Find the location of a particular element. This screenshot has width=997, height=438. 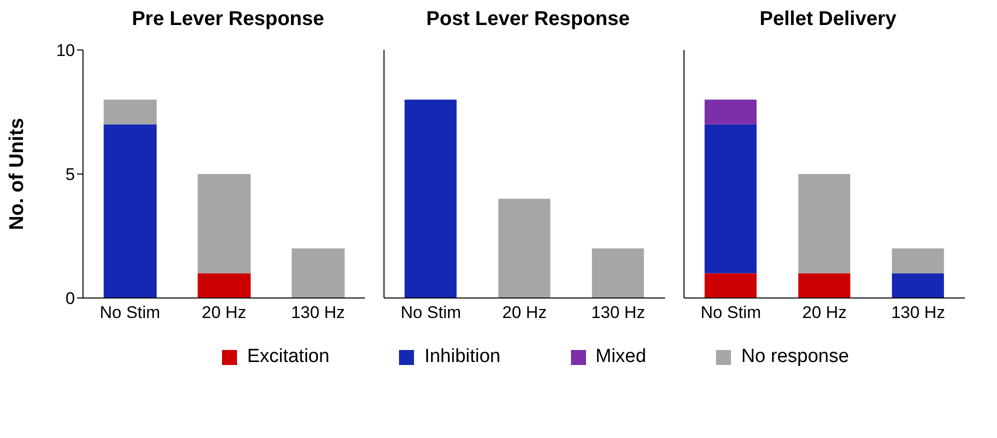

legend-label: Excitation is located at coordinates (288, 357).